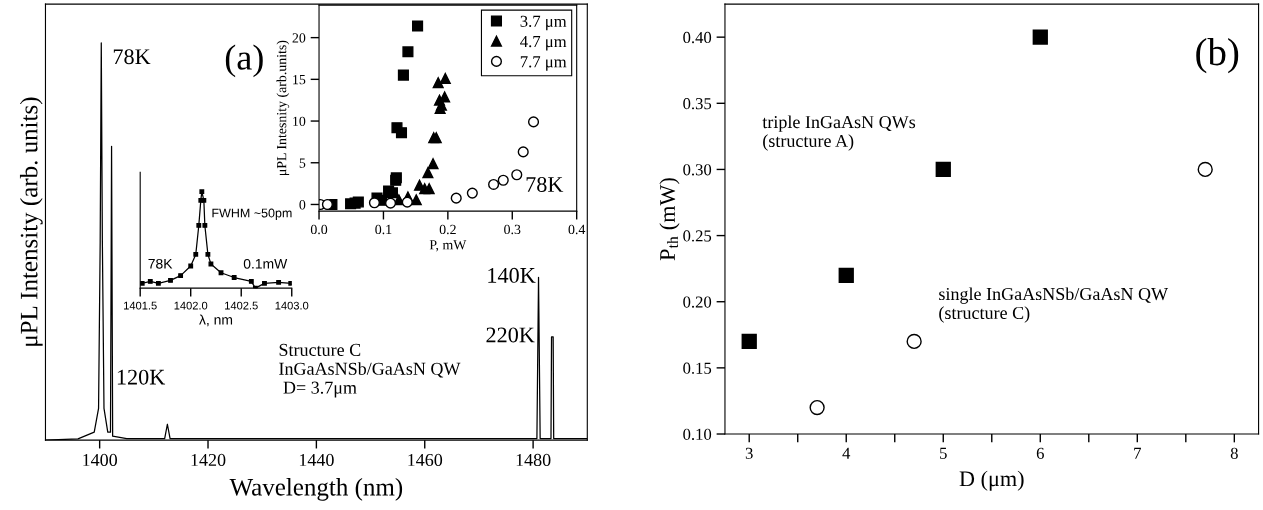  Describe the element at coordinates (1234, 453) in the screenshot. I see `x-tick-label: 8` at that location.